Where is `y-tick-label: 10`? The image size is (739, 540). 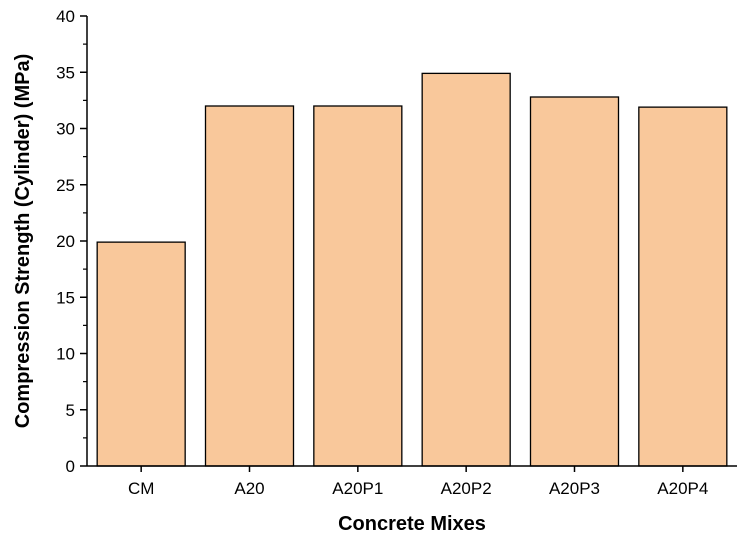 y-tick-label: 10 is located at coordinates (65, 354).